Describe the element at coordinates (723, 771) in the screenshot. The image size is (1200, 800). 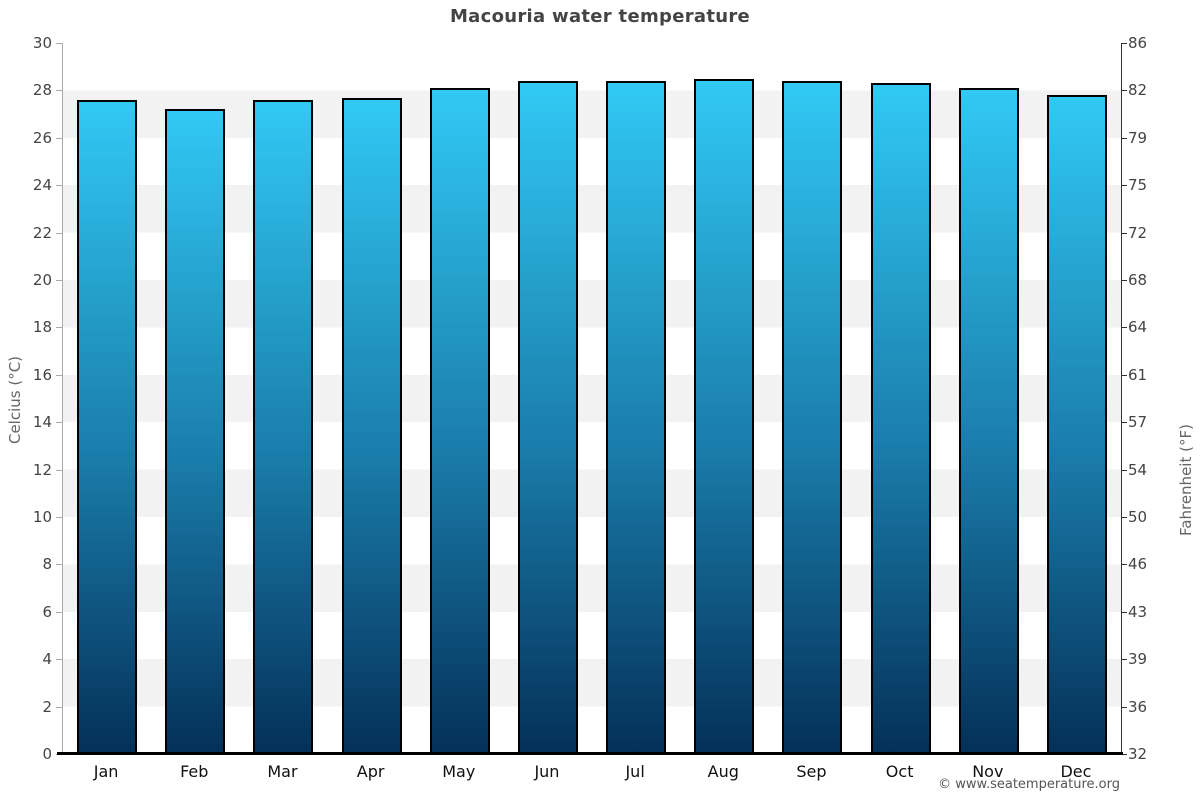
I see `month-label-aug: Aug` at that location.